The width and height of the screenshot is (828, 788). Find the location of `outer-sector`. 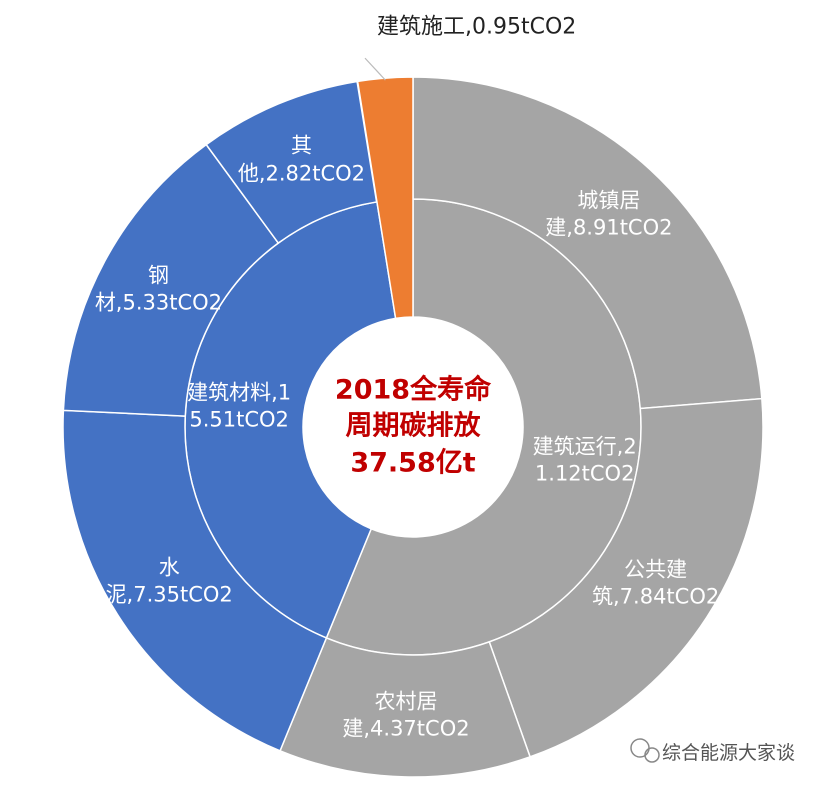

outer-sector is located at coordinates (195, 580).